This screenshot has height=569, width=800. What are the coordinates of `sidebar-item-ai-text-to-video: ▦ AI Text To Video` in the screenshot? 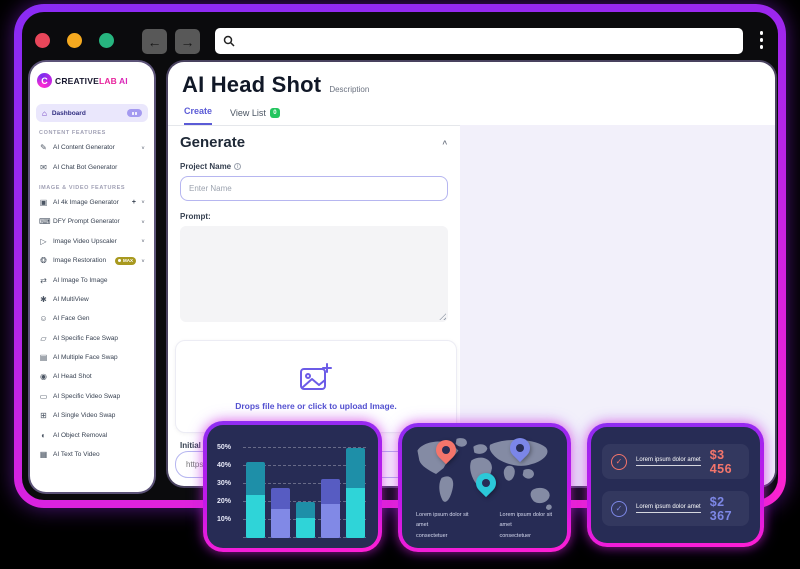 It's located at (69, 455).